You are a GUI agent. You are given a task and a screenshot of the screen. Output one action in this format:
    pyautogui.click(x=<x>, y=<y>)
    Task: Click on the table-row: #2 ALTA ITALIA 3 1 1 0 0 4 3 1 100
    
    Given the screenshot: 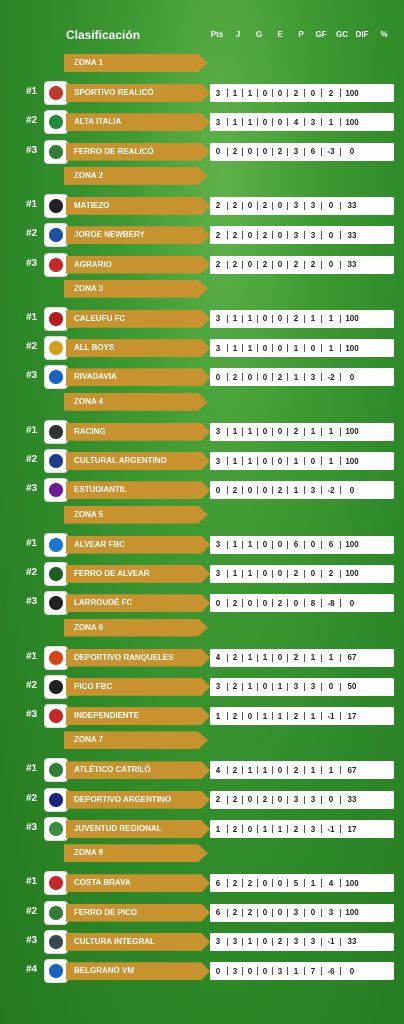 What is the action you would take?
    pyautogui.click(x=202, y=121)
    